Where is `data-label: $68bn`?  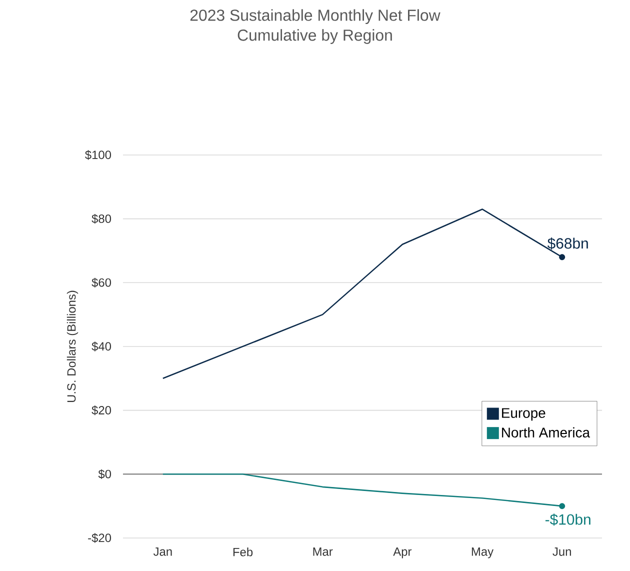
data-label: $68bn is located at coordinates (567, 244).